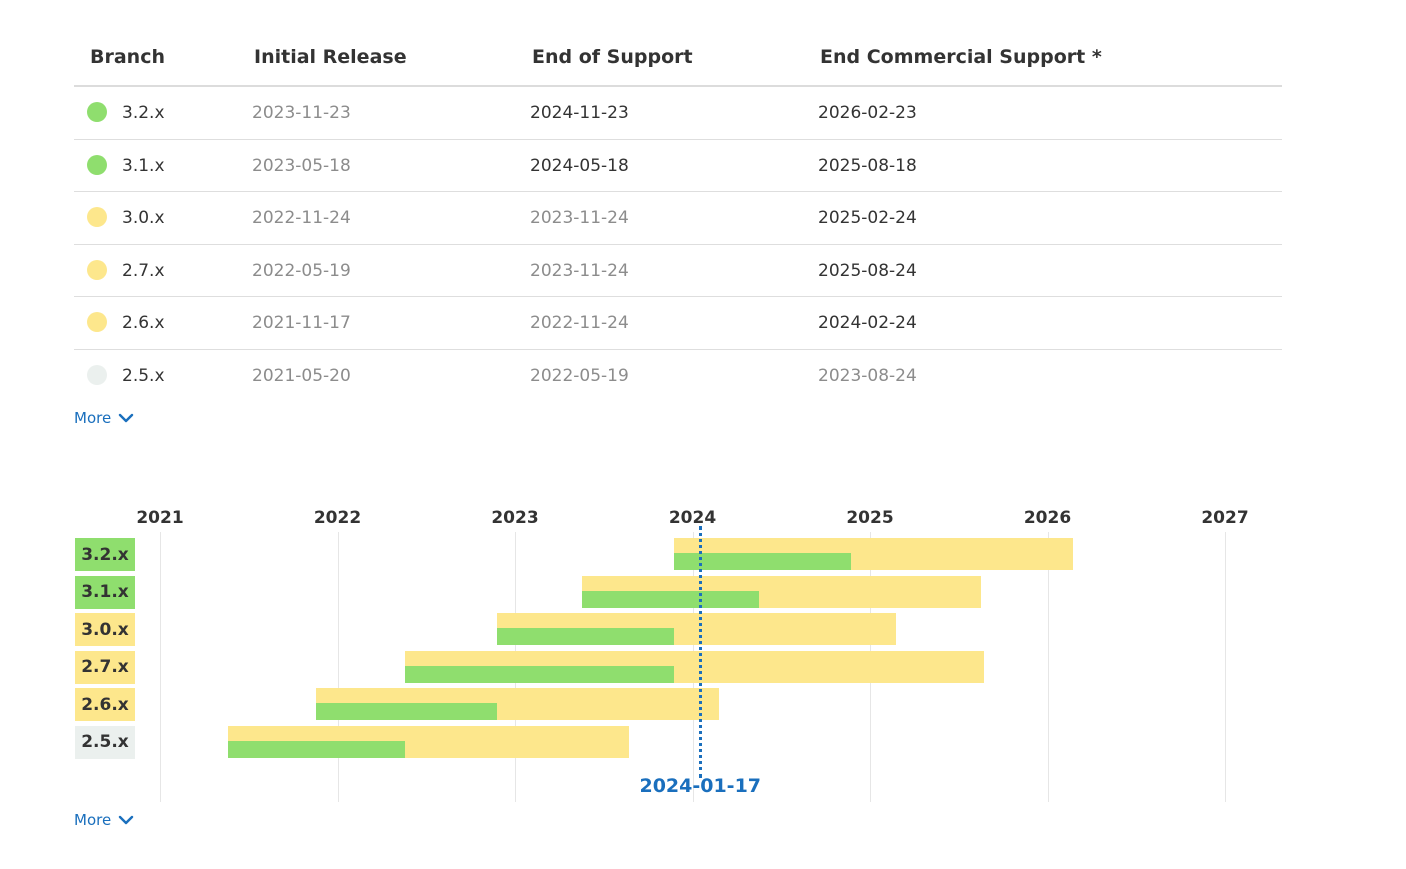 The image size is (1406, 869). What do you see at coordinates (700, 786) in the screenshot?
I see `today-date-label: 2024-01-17` at bounding box center [700, 786].